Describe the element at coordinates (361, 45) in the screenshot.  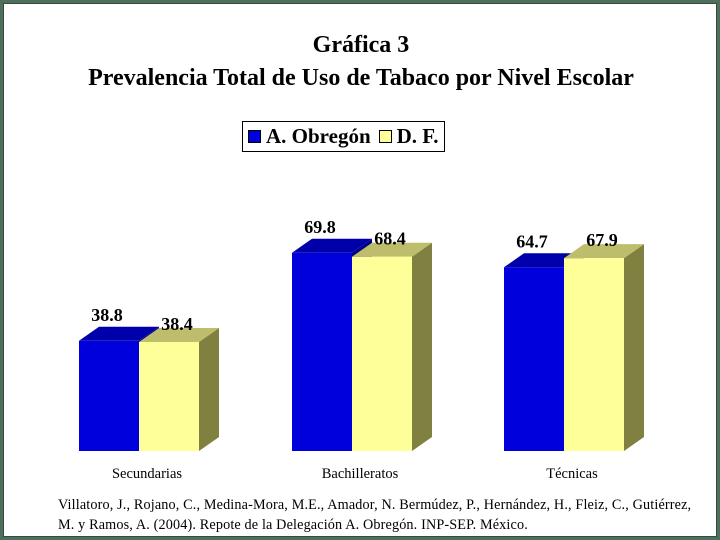
I see `chart-title: Gráfica 3` at that location.